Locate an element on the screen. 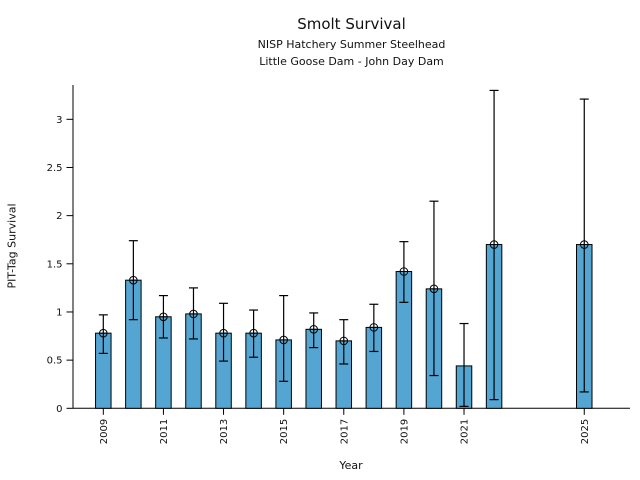 The height and width of the screenshot is (480, 640). x-tick-label: 2011 is located at coordinates (164, 431).